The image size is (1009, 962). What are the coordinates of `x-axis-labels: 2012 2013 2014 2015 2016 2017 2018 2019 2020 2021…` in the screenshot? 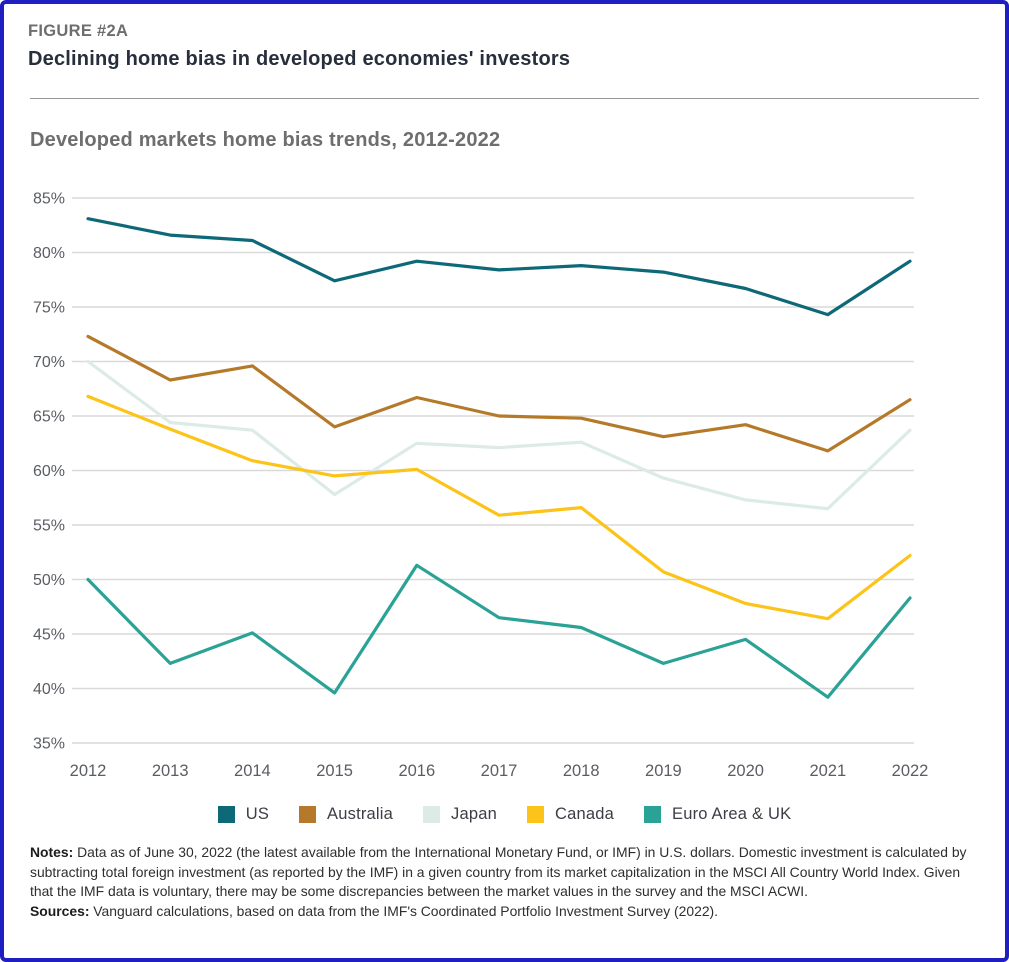 It's located at (499, 771).